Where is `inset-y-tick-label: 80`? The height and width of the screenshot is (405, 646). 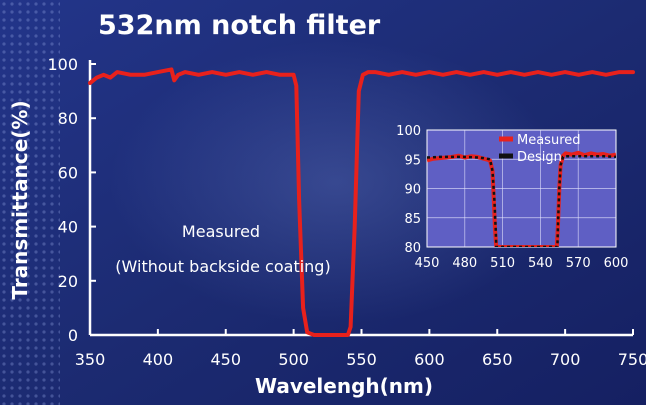
inset-y-tick-label: 80 is located at coordinates (412, 248).